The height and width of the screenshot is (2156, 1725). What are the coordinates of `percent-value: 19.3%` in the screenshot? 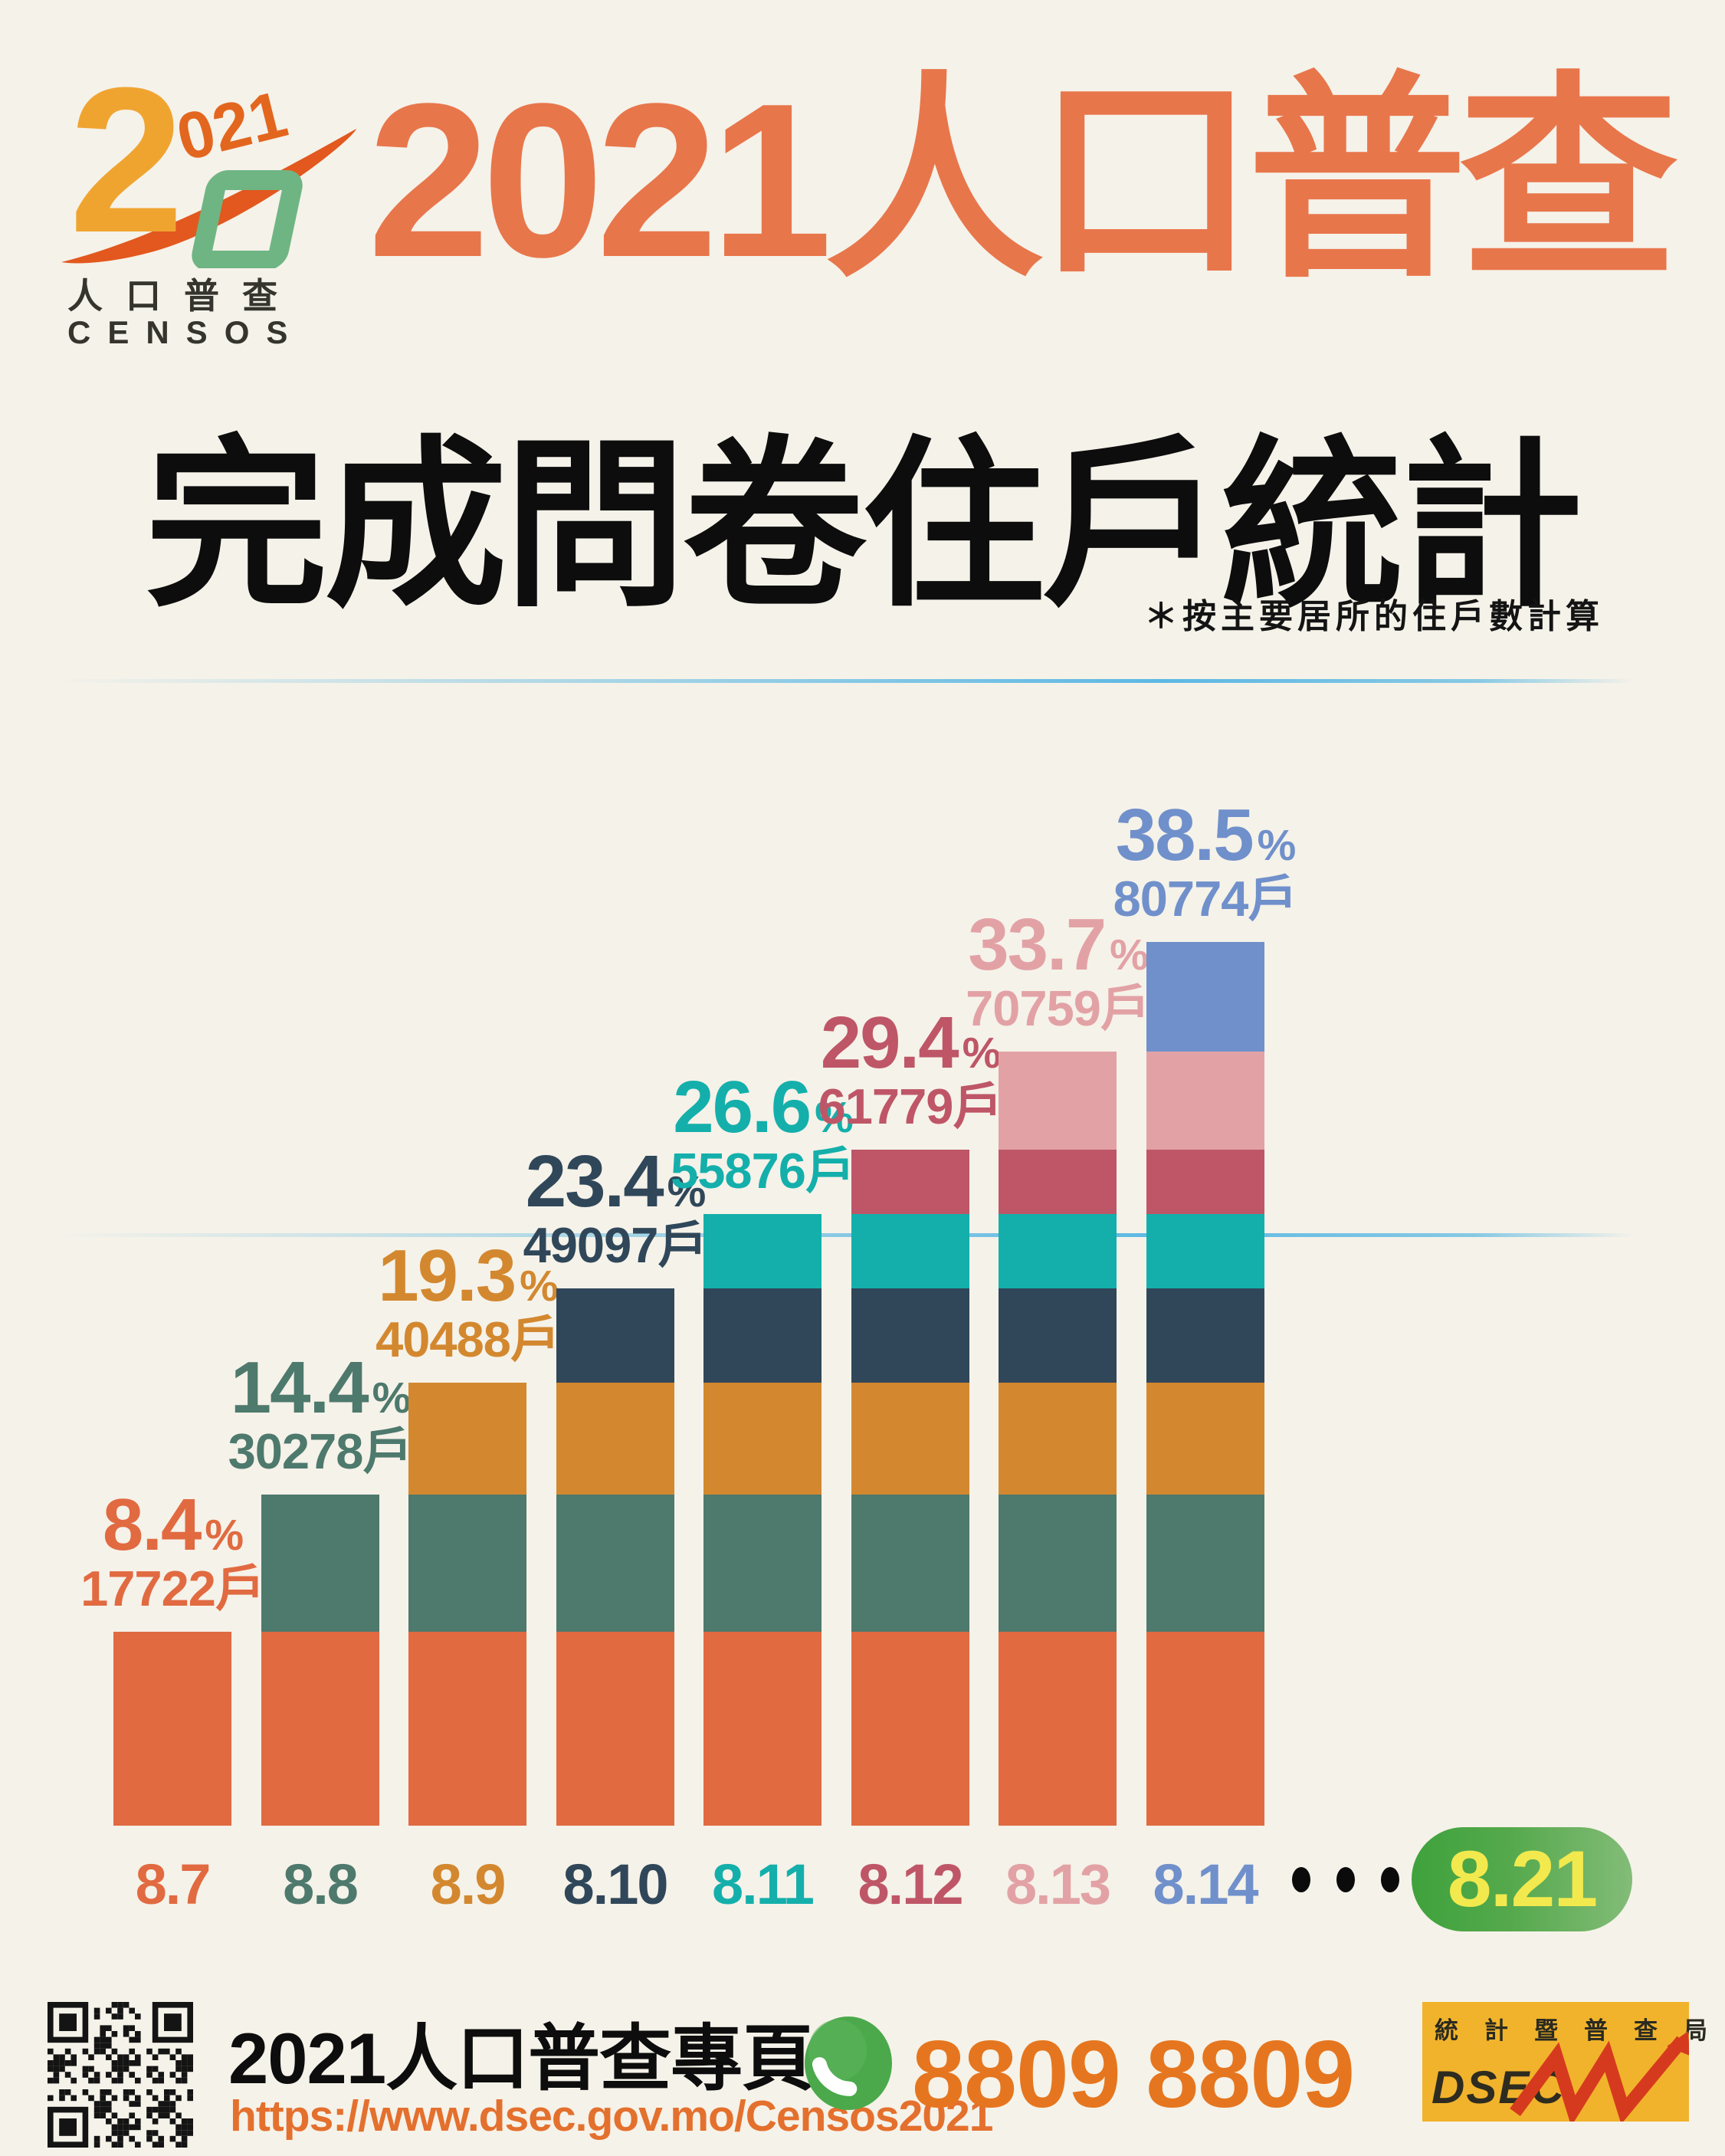 It's located at (468, 1275).